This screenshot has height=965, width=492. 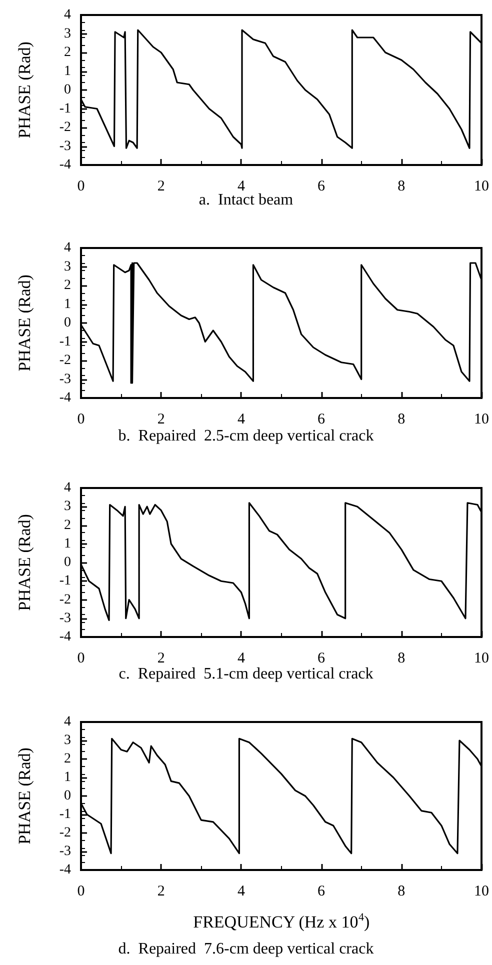 What do you see at coordinates (246, 949) in the screenshot?
I see `text: d. Repaired 7.6-cm deep vertical crack` at bounding box center [246, 949].